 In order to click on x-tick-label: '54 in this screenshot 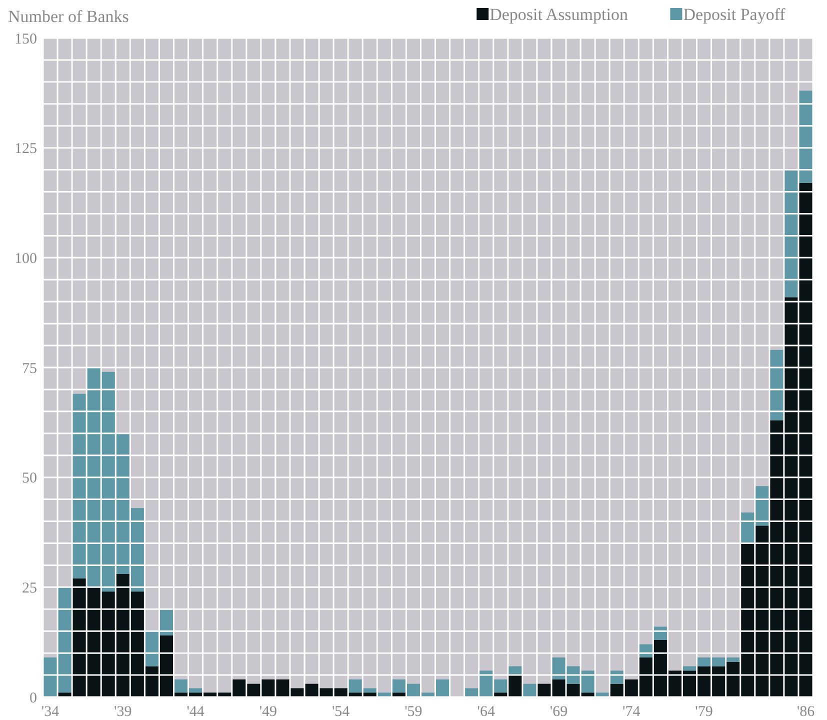, I will do `click(341, 712)`.